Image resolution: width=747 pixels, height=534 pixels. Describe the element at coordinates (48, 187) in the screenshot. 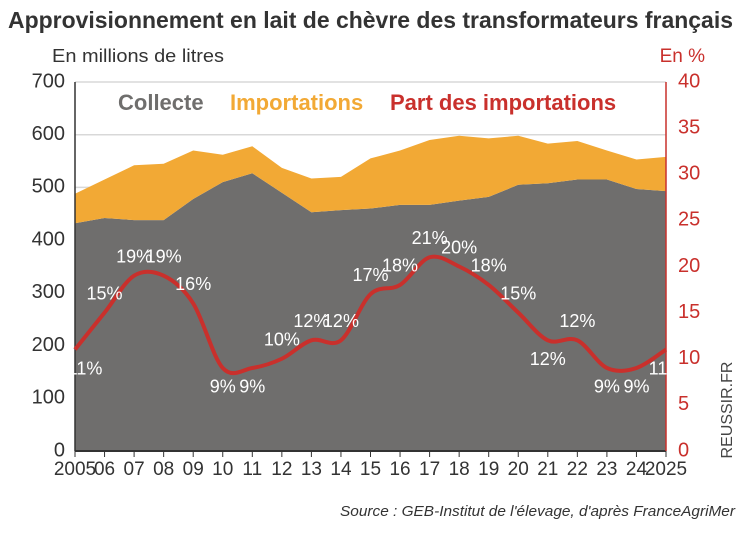

I see `y-tick-label: 500` at that location.